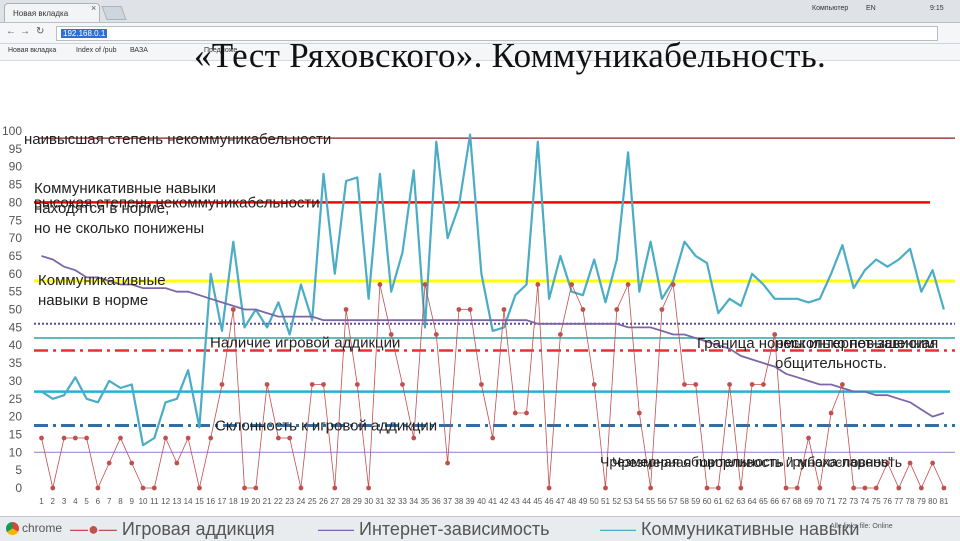  I want to click on x-tick-label: 51, so click(605, 501).